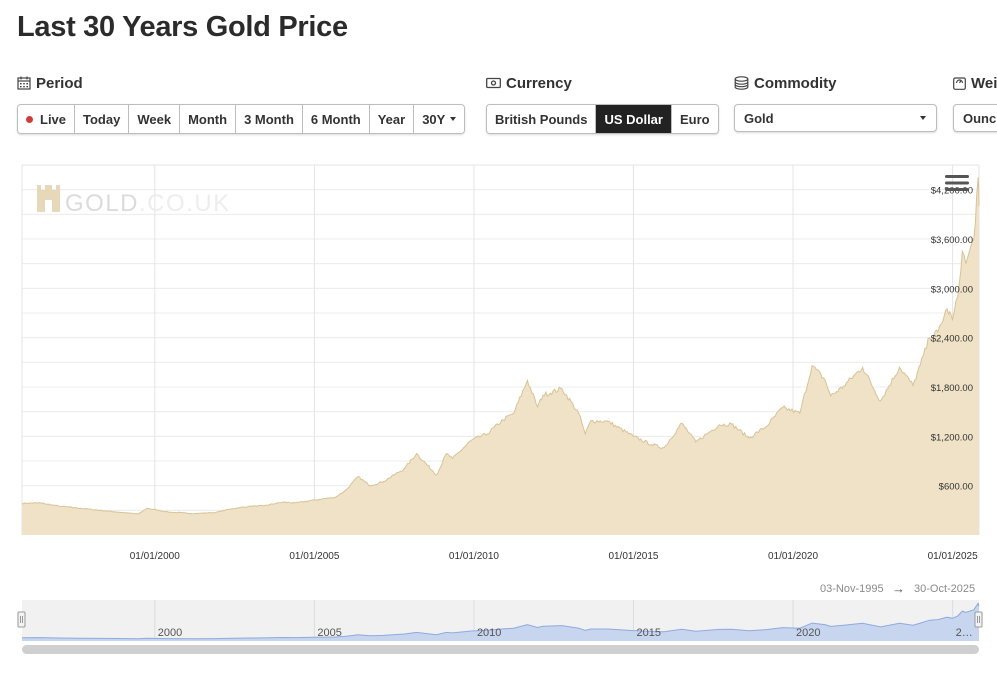 This screenshot has height=673, width=997. I want to click on banknote-icon, so click(493, 83).